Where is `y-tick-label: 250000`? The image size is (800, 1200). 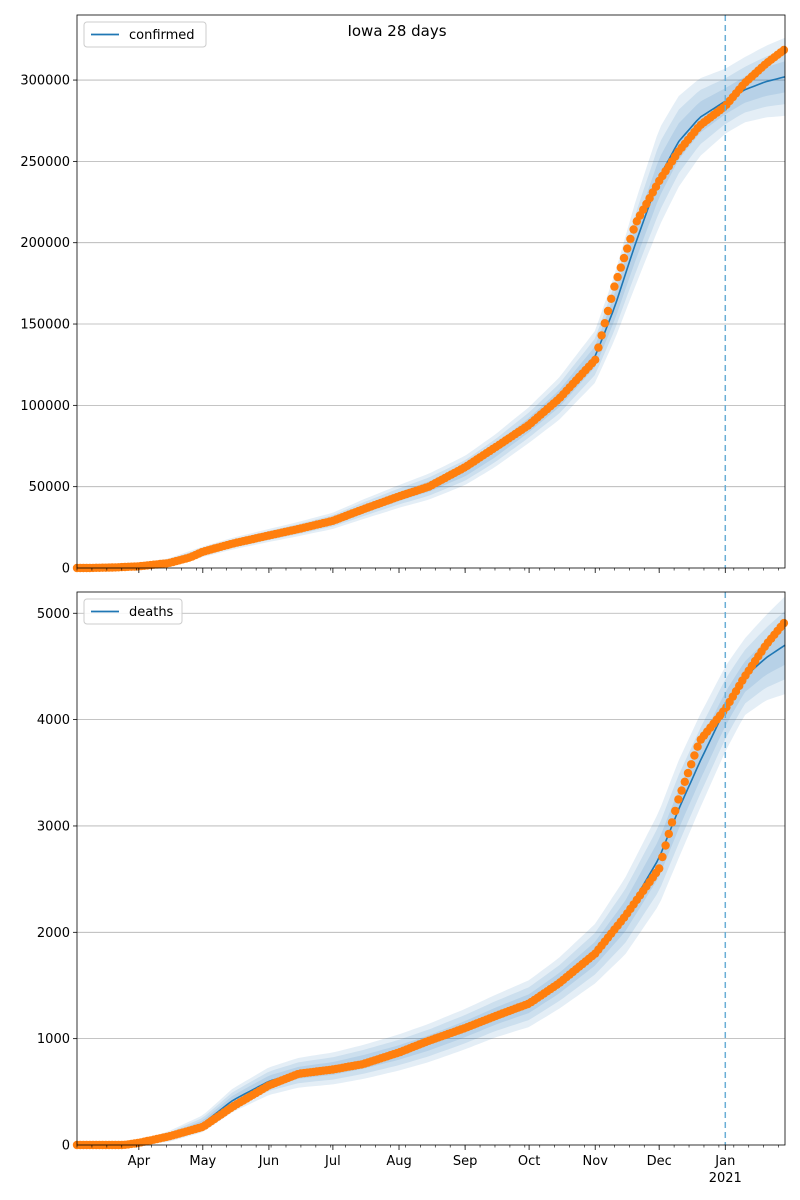
y-tick-label: 250000 is located at coordinates (45, 162).